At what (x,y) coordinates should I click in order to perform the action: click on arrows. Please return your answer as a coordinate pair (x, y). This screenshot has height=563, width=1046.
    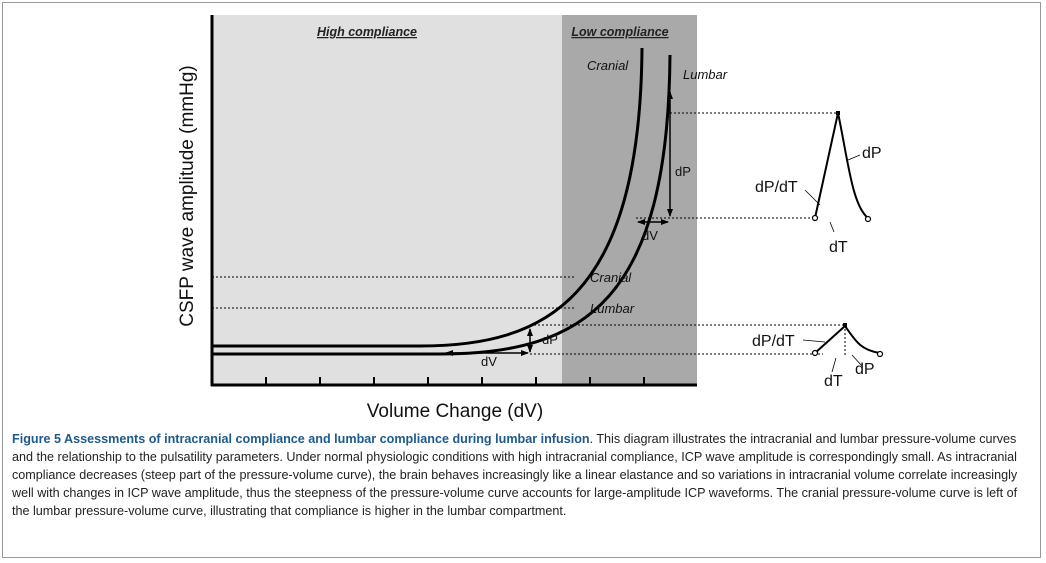
    Looking at the image, I should click on (559, 223).